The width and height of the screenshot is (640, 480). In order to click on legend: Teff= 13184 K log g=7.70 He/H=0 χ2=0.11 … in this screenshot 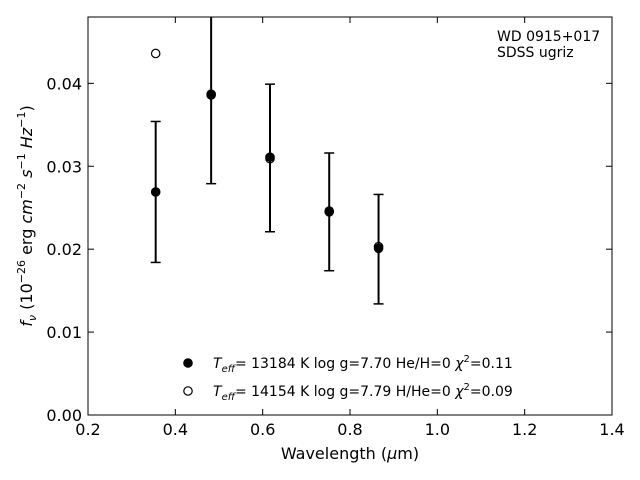, I will do `click(348, 378)`.